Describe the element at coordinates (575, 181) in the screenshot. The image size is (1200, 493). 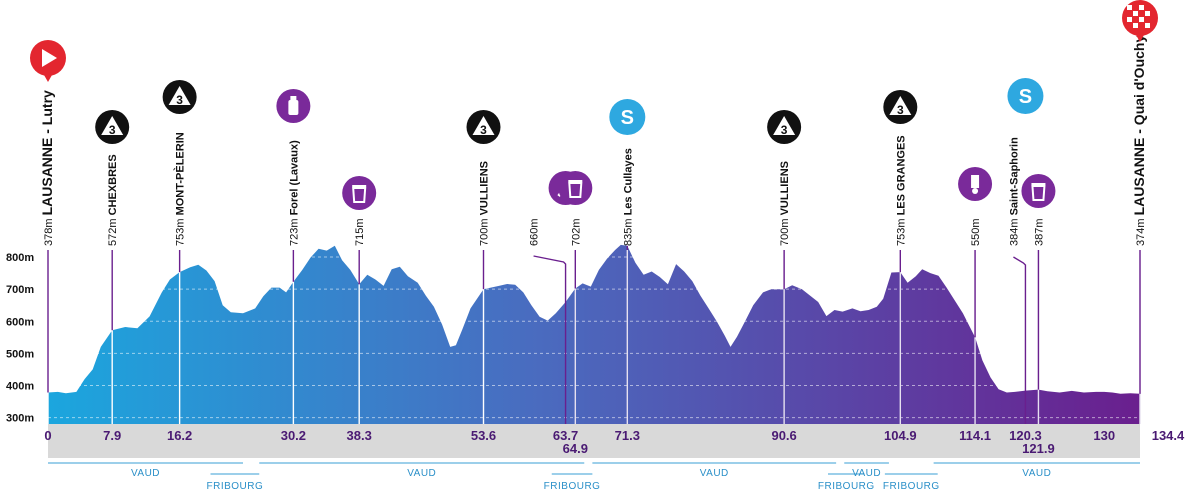
I see `bin-lid` at that location.